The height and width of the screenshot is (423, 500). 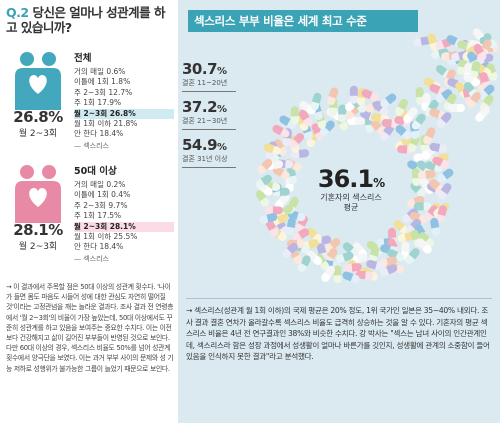 I want to click on question-title: Q.2 당신은 얼마나 성관계를 하고 있습니까?, so click(x=89, y=20).